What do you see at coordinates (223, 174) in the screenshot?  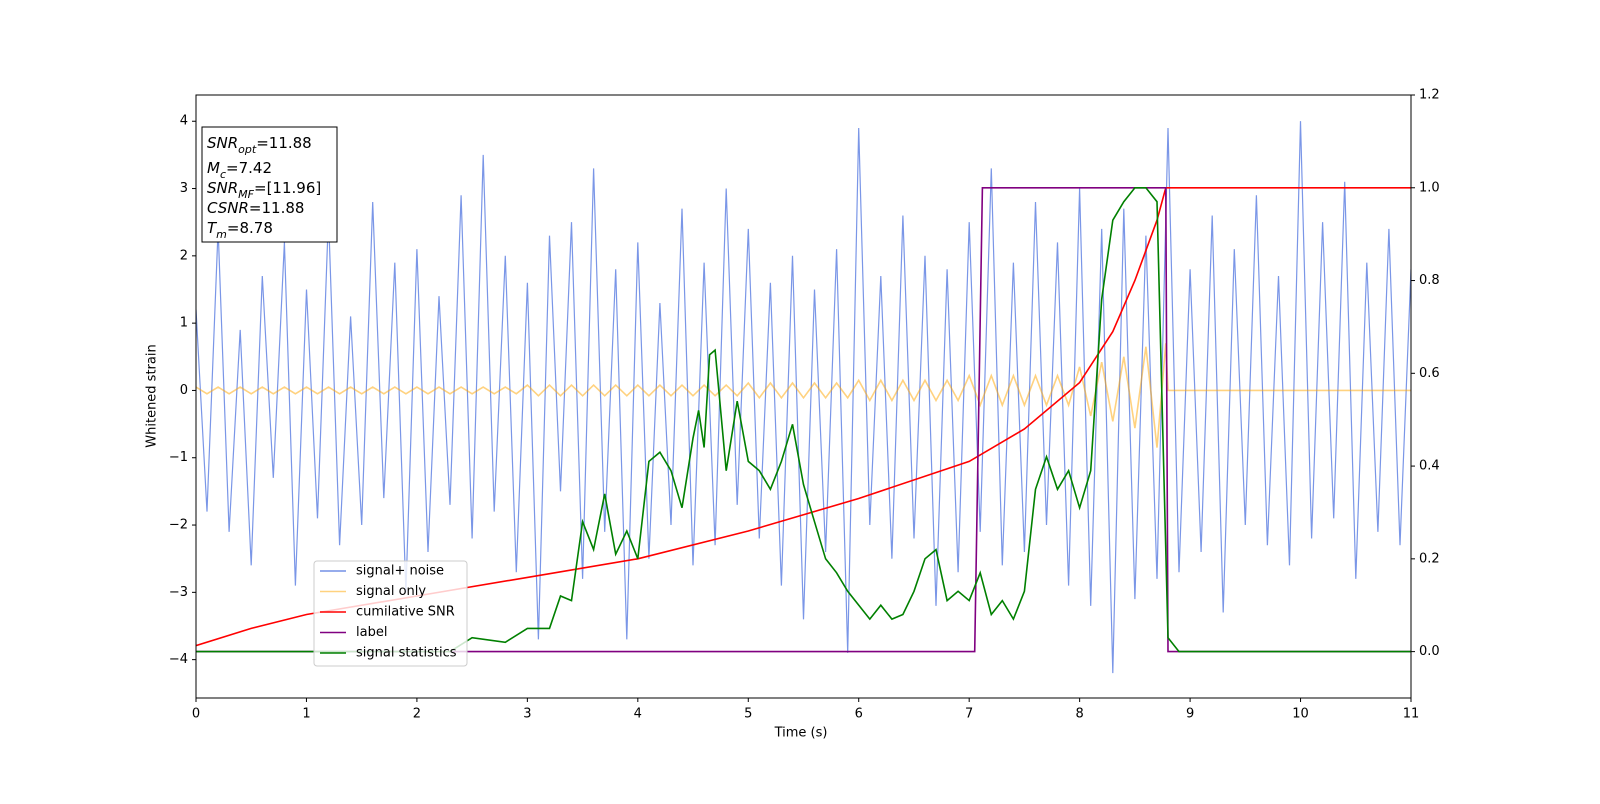 I see `annotation-subscript: c` at bounding box center [223, 174].